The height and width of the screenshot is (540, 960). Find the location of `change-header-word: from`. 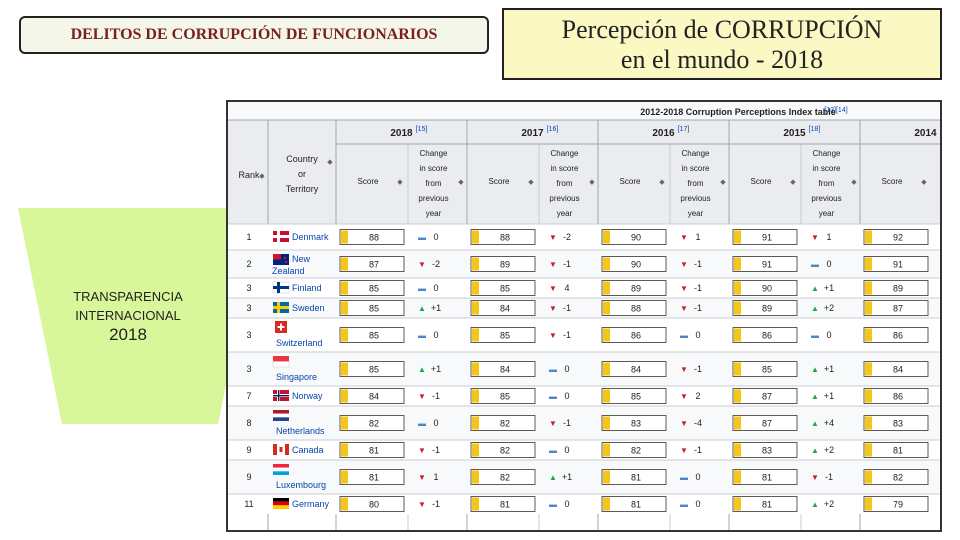

change-header-word: from is located at coordinates (434, 183).